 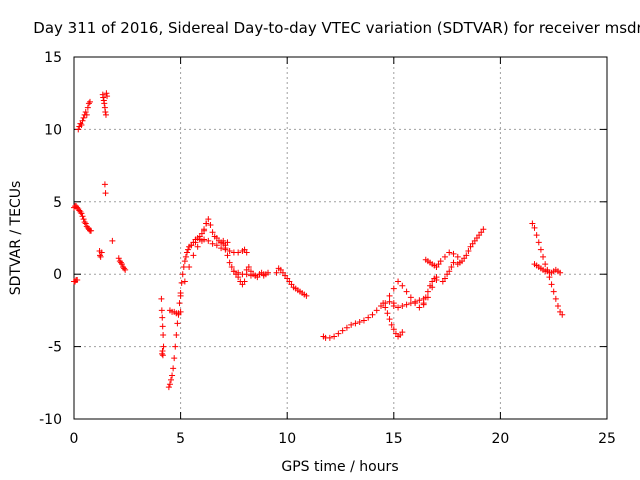 I want to click on y-tick-label: 15, so click(x=53, y=58).